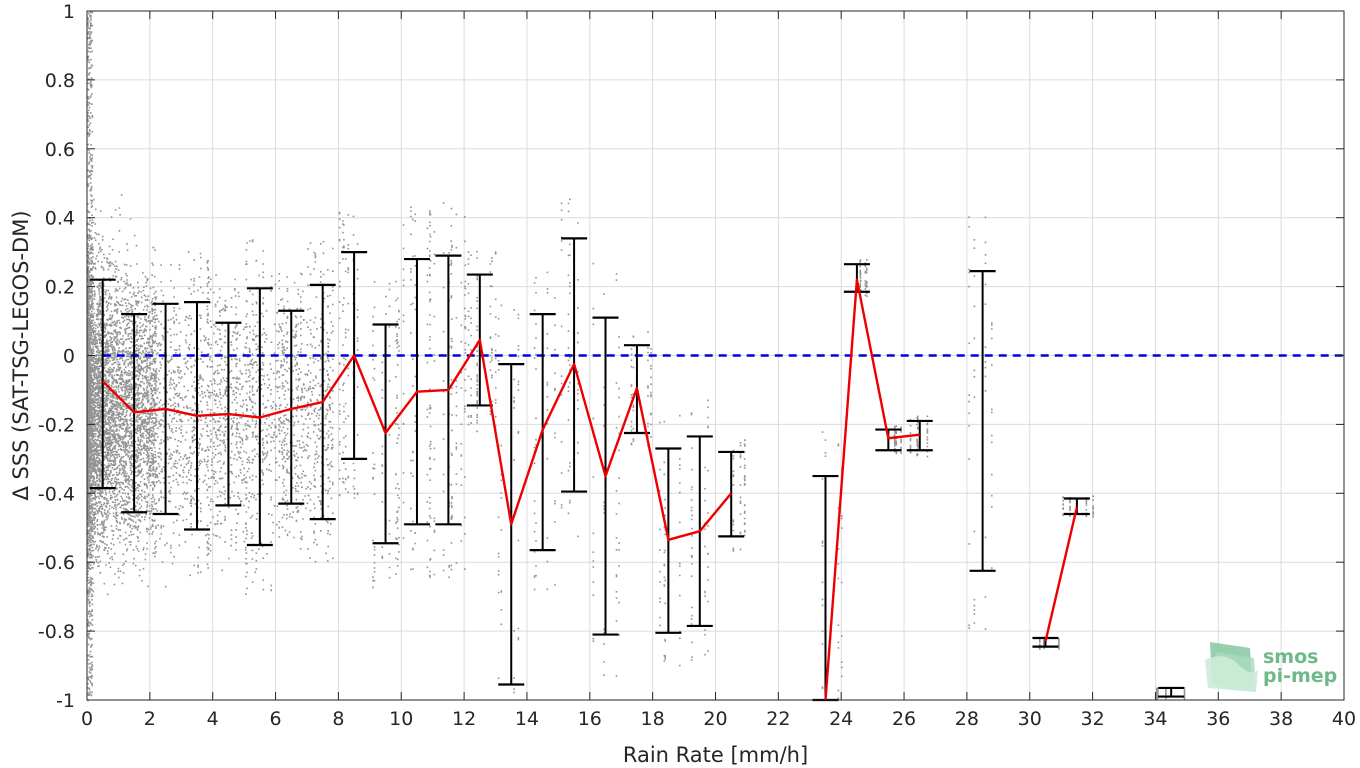  Describe the element at coordinates (60, 288) in the screenshot. I see `y-tick-label: 0.2` at that location.